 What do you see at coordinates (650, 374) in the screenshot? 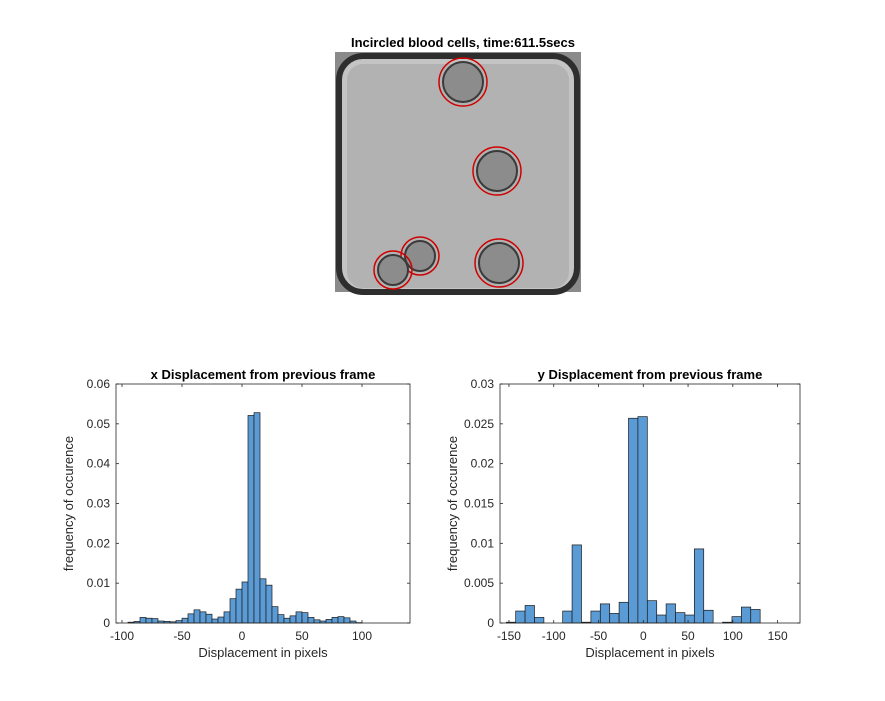
I see `chart-title: y Displacement from previous frame` at bounding box center [650, 374].